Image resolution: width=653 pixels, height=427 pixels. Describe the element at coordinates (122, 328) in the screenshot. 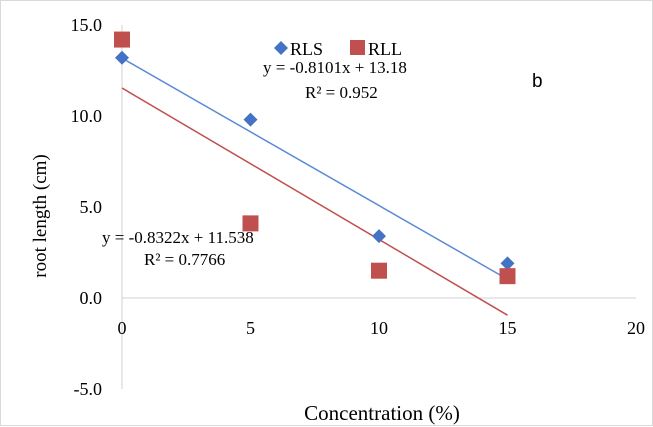

I see `x-tick-label: 0` at that location.